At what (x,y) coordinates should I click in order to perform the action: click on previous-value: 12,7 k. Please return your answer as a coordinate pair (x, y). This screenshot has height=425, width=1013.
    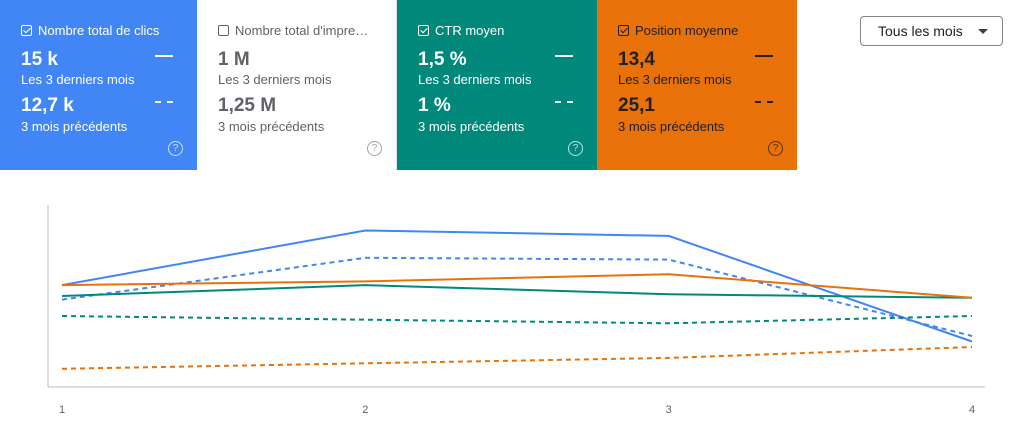
    Looking at the image, I should click on (47, 105).